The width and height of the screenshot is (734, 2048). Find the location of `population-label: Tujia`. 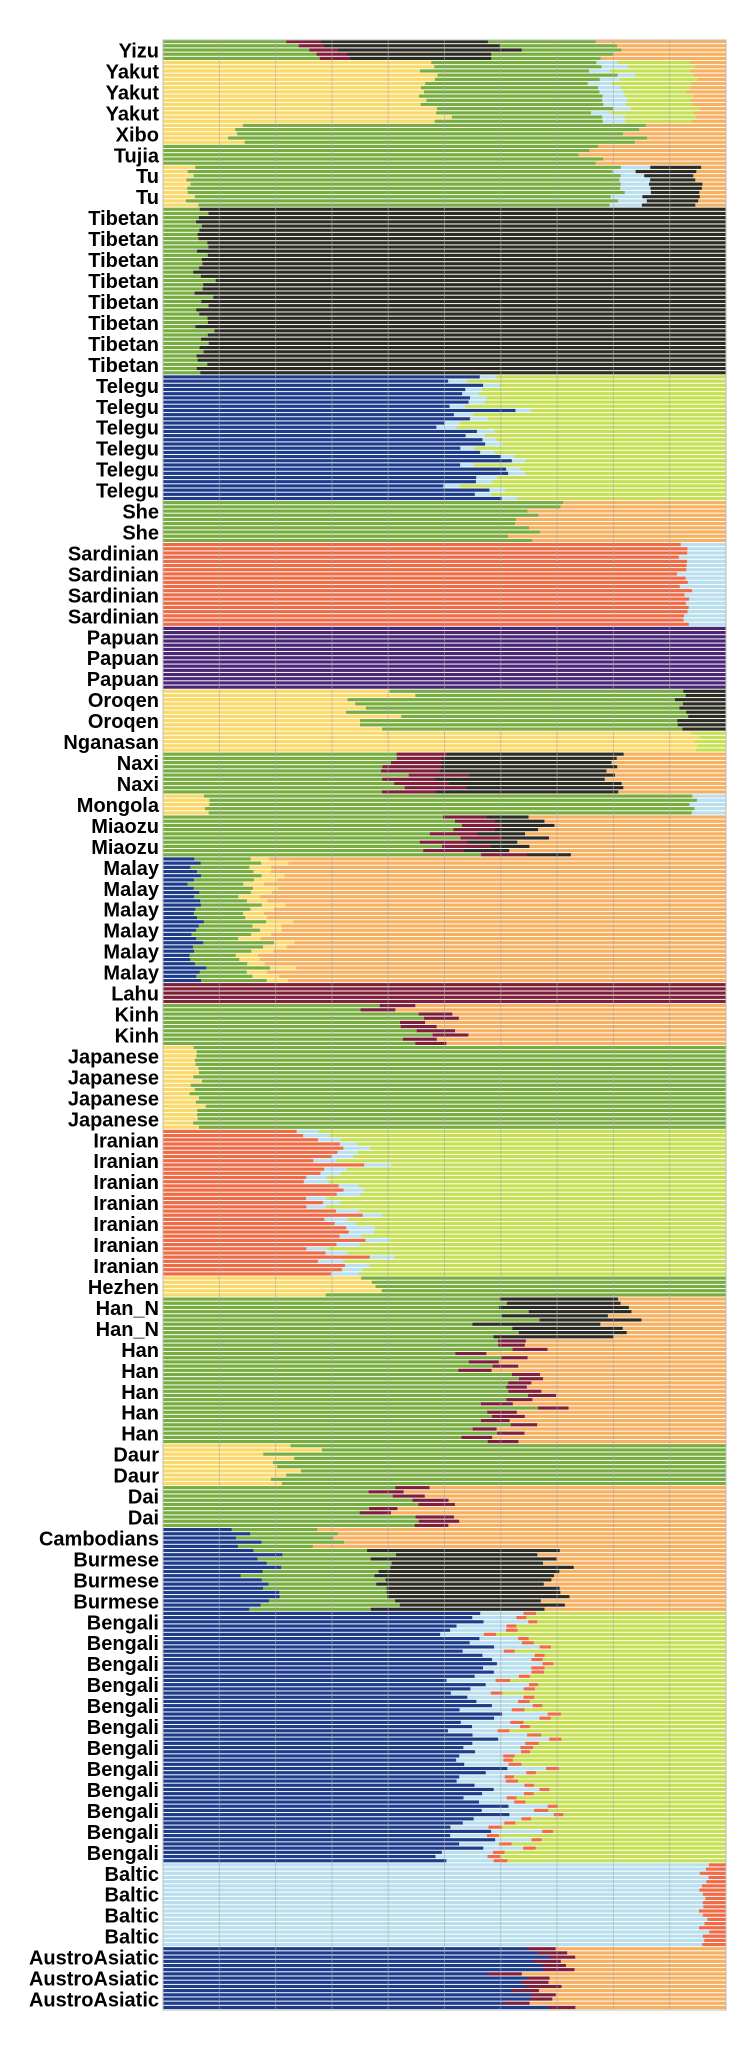

population-label: Tujia is located at coordinates (137, 156).